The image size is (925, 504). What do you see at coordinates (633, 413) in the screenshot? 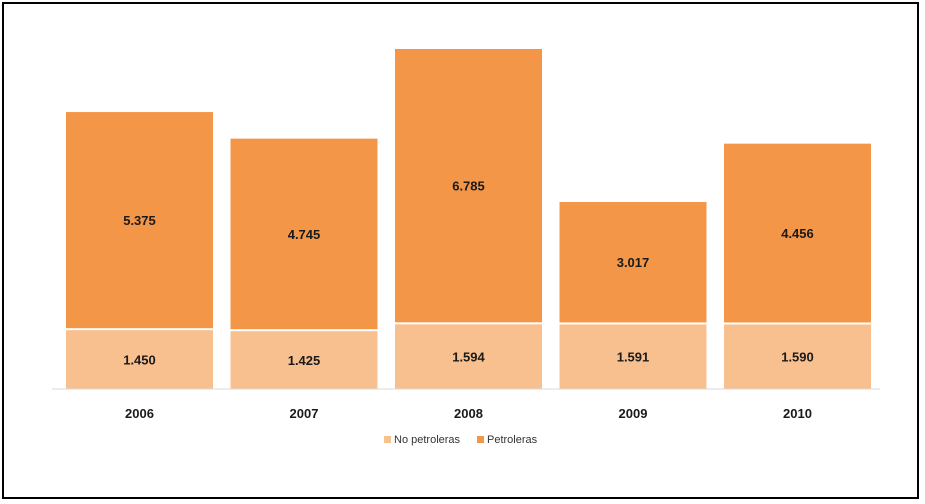
I see `x-tick-label-2009: 2009` at bounding box center [633, 413].